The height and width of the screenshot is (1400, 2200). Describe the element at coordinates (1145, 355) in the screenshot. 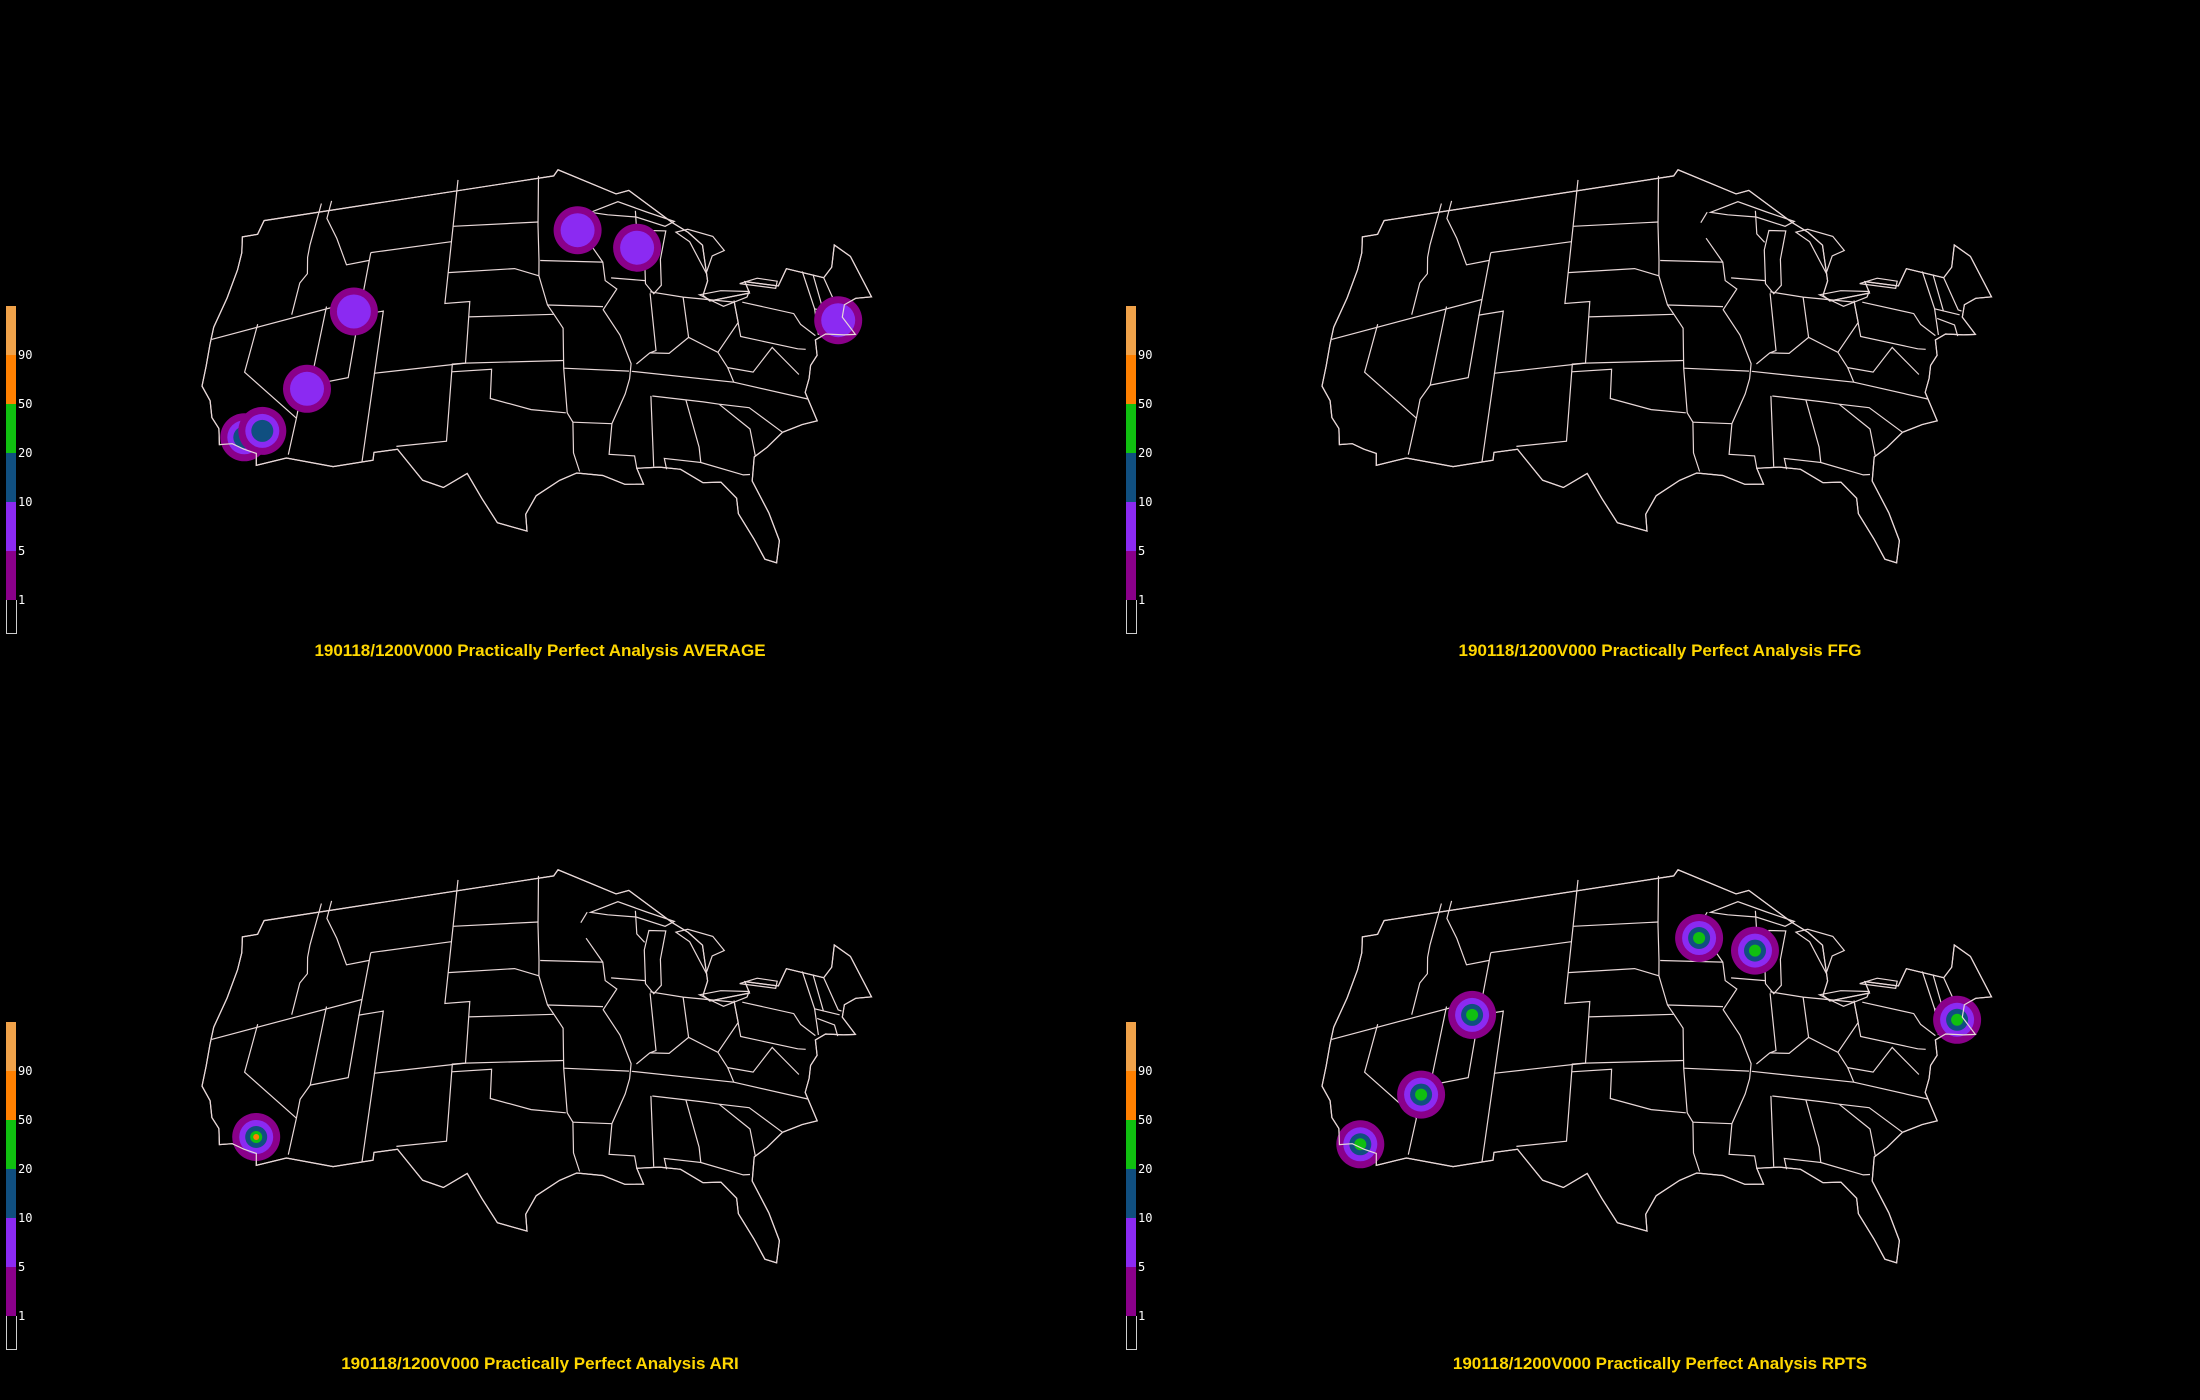

I see `legend-tick: 90` at that location.